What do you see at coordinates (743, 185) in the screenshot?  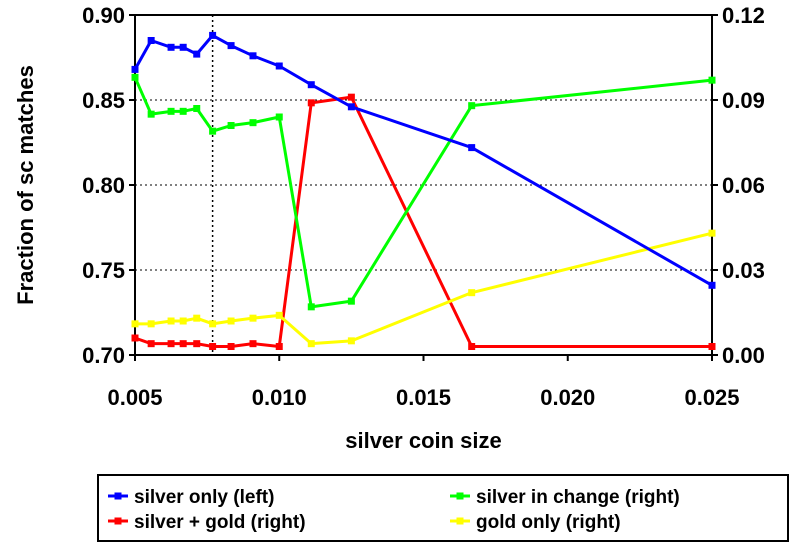 I see `y-right-tick-label: 0.06` at bounding box center [743, 185].